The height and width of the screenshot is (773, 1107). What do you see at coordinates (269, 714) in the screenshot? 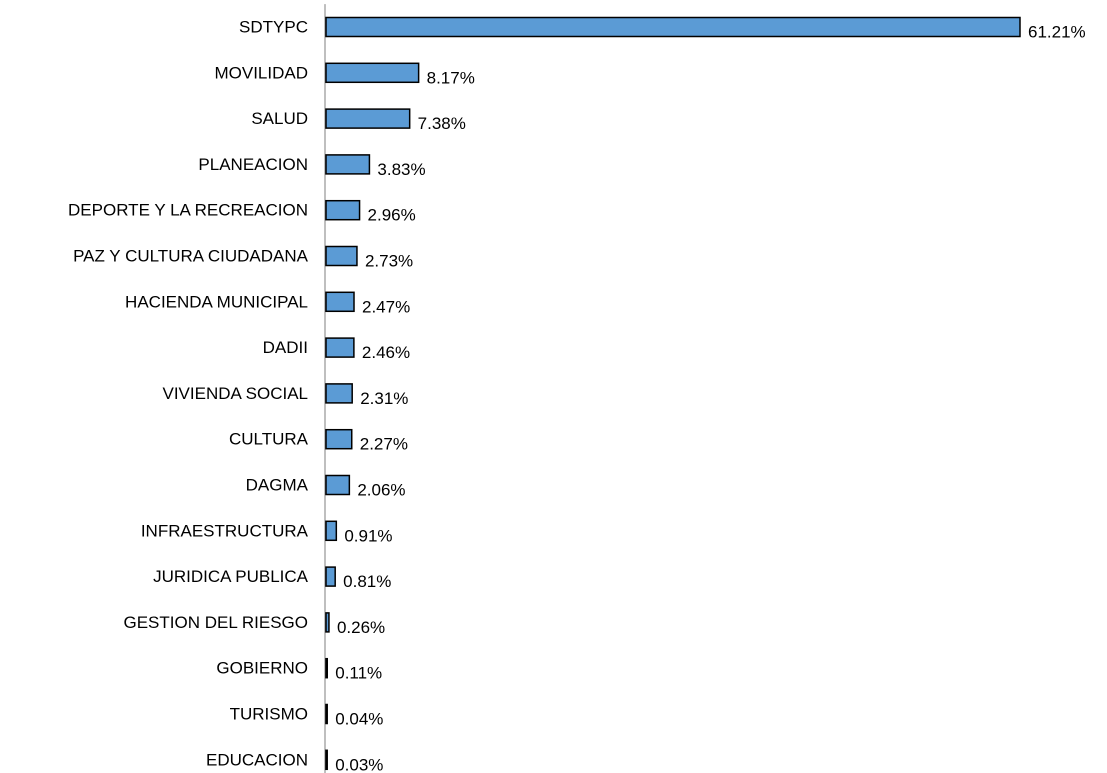
I see `category-label: TURISMO` at bounding box center [269, 714].